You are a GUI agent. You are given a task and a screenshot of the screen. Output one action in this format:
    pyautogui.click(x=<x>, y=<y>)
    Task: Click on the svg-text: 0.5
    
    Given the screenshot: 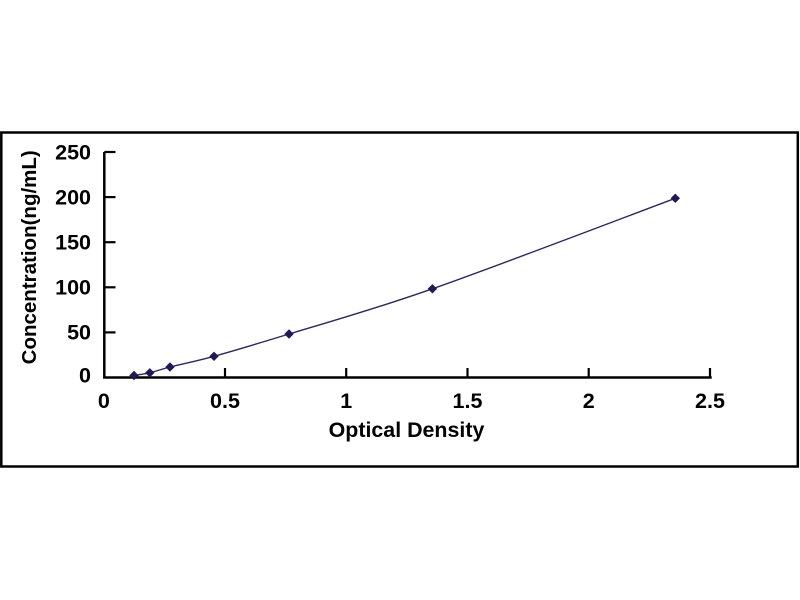 What is the action you would take?
    pyautogui.click(x=225, y=401)
    